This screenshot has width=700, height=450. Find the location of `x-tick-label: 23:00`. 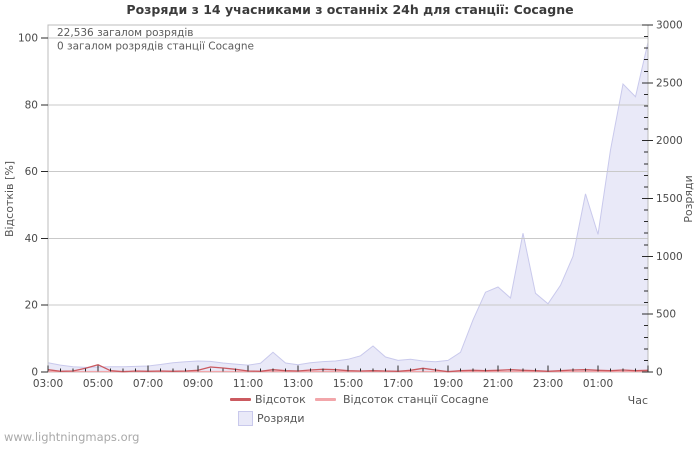

x-tick-label: 23:00 is located at coordinates (548, 384).